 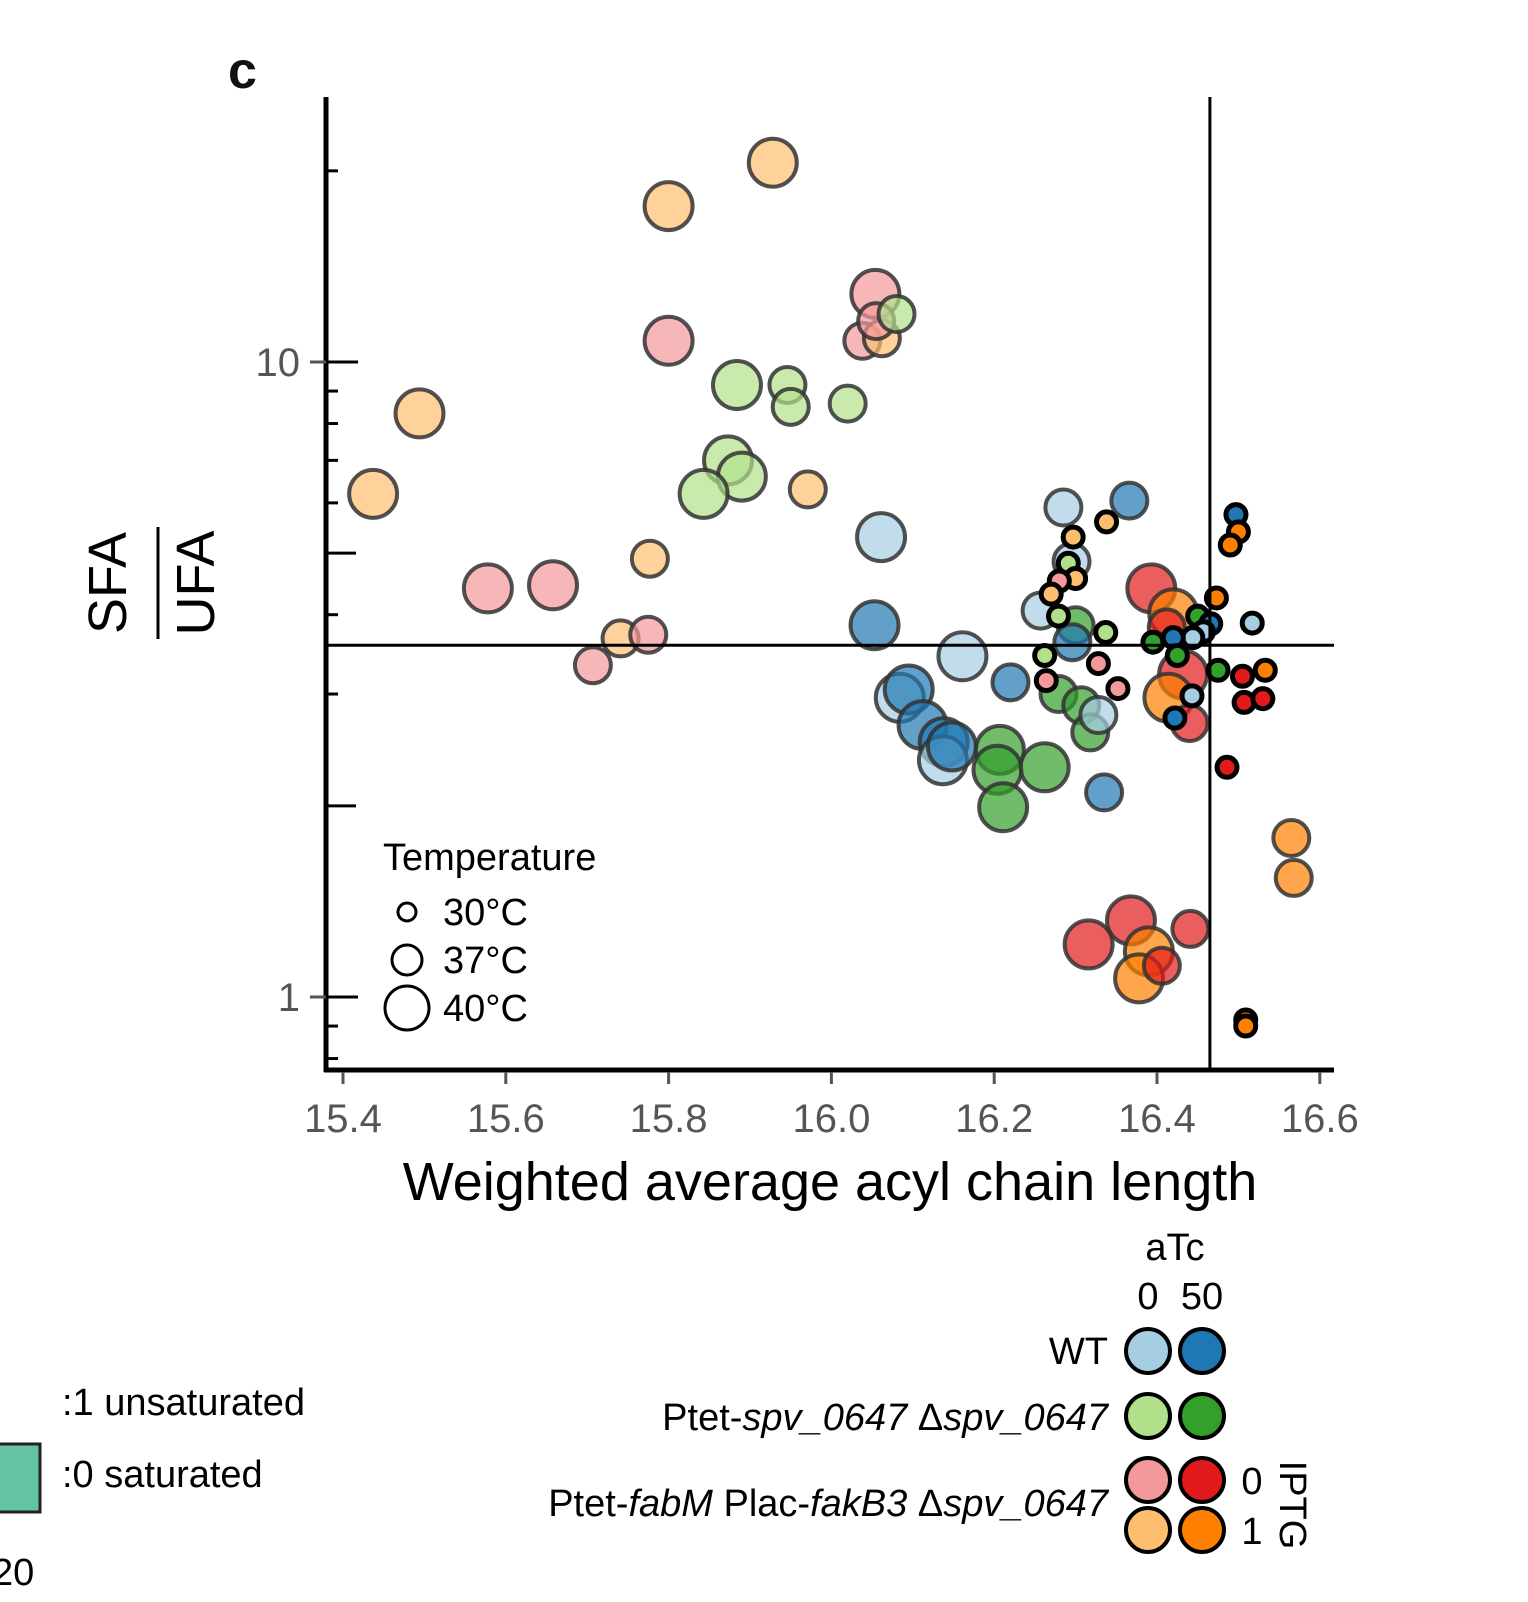 I want to click on x-axis-ticks: 15.4 15.6 15.8 16.0 16.2 16.4 16.6, so click(x=831, y=1106).